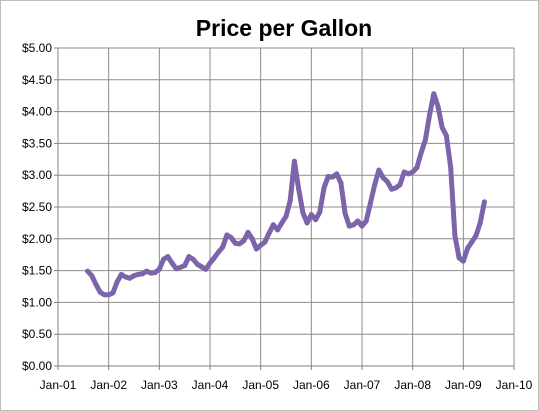  I want to click on y-tick-label: $0.00, so click(37, 366).